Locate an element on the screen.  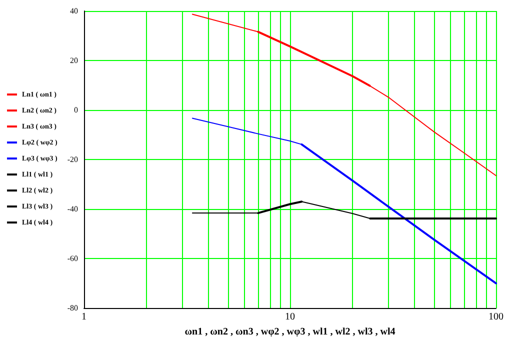
x-tick-label: 10 is located at coordinates (290, 317).